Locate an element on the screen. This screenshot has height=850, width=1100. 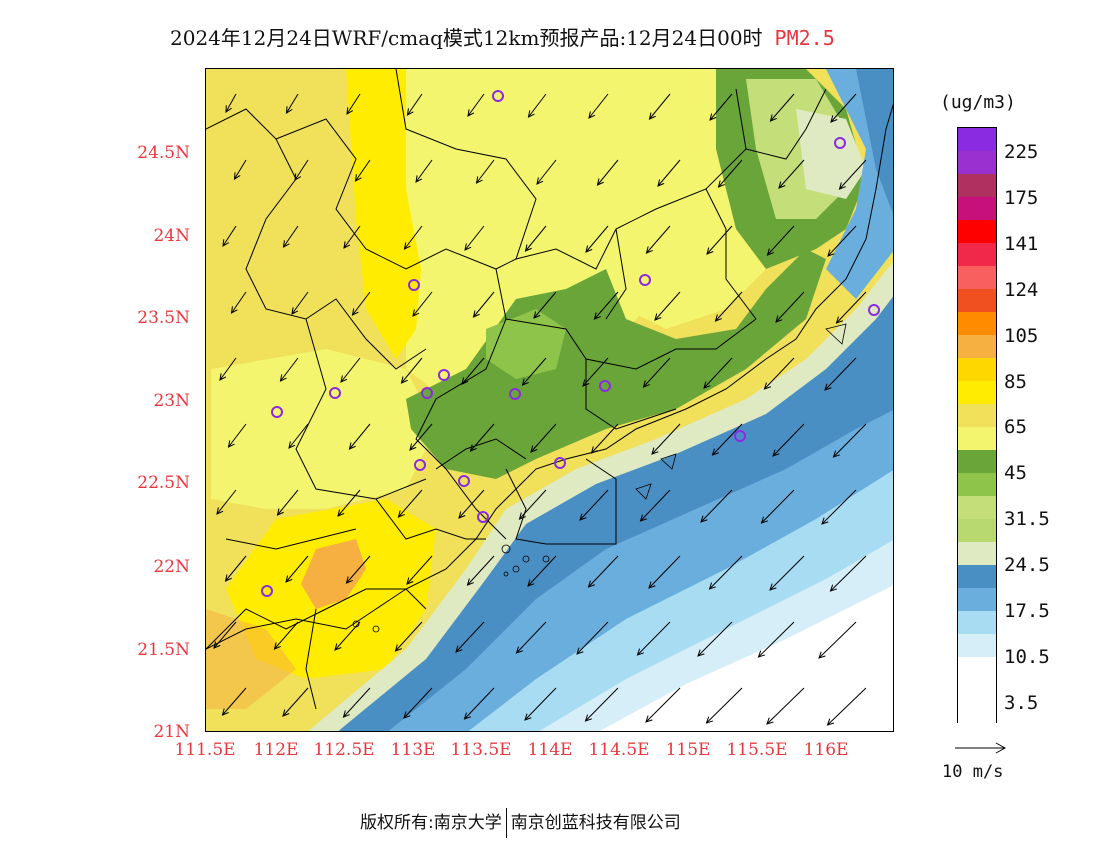
lon-label: 116E is located at coordinates (826, 750).